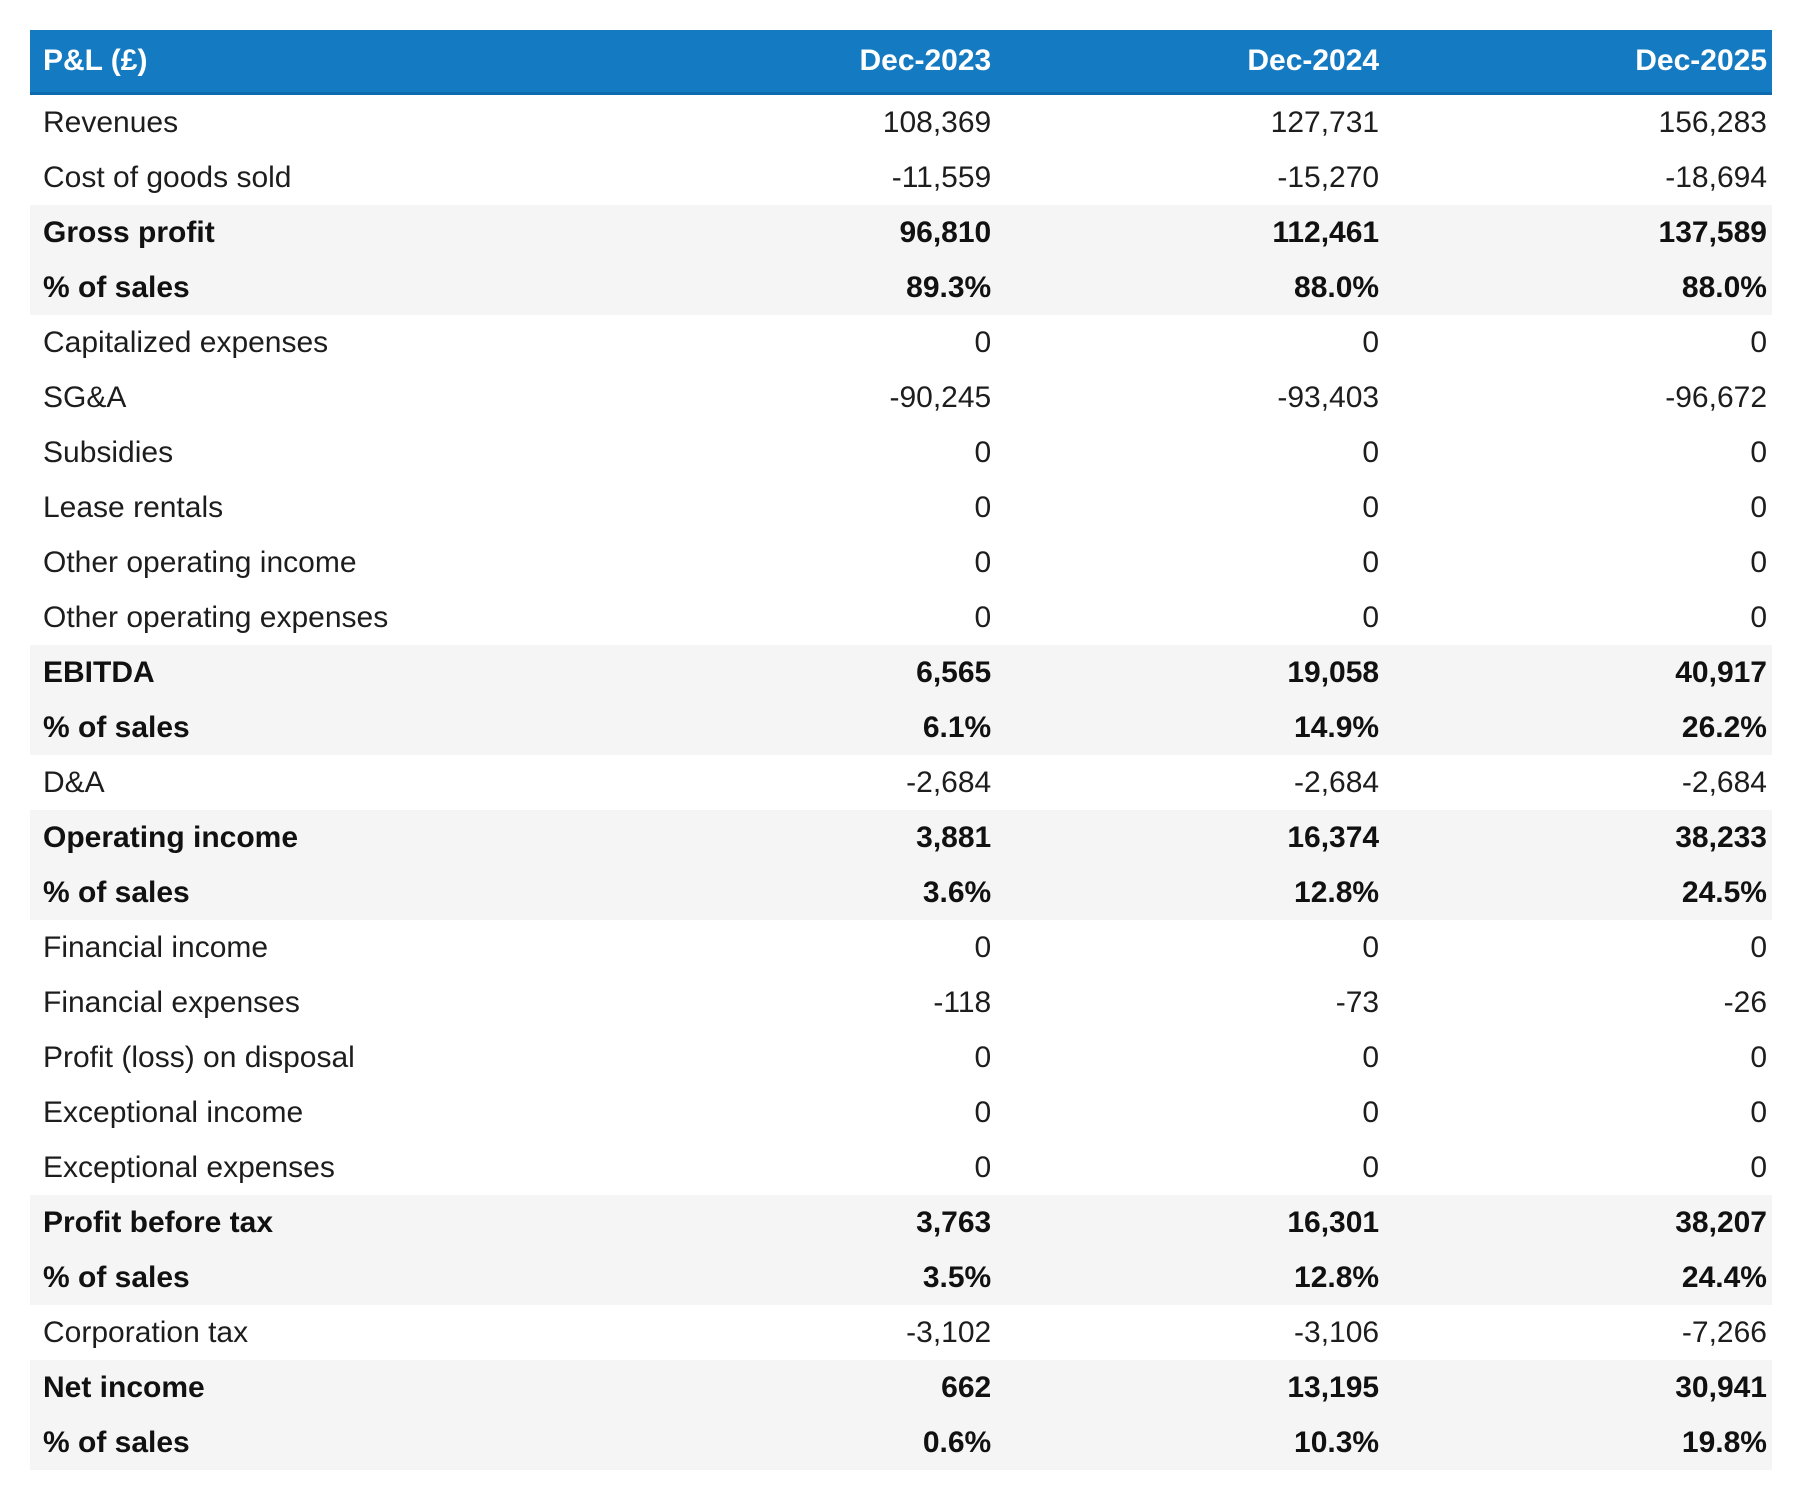 The image size is (1800, 1496). I want to click on value-dec-2024: 88.0%, so click(1190, 287).